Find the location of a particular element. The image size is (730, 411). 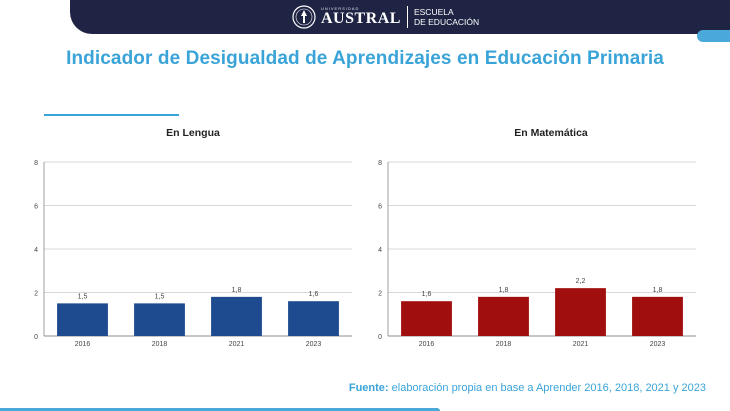

data-label: 2,2 is located at coordinates (581, 281).